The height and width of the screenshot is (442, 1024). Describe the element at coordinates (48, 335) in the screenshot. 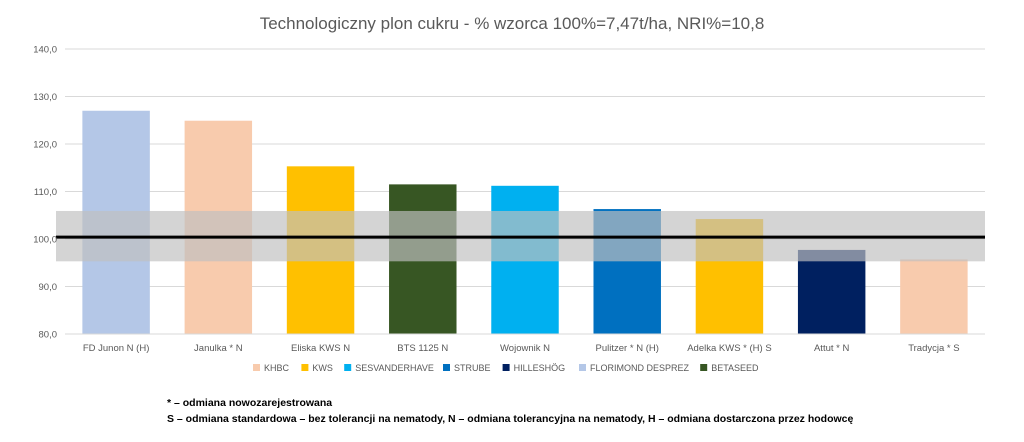

I see `y-tick-label: 80,0` at that location.